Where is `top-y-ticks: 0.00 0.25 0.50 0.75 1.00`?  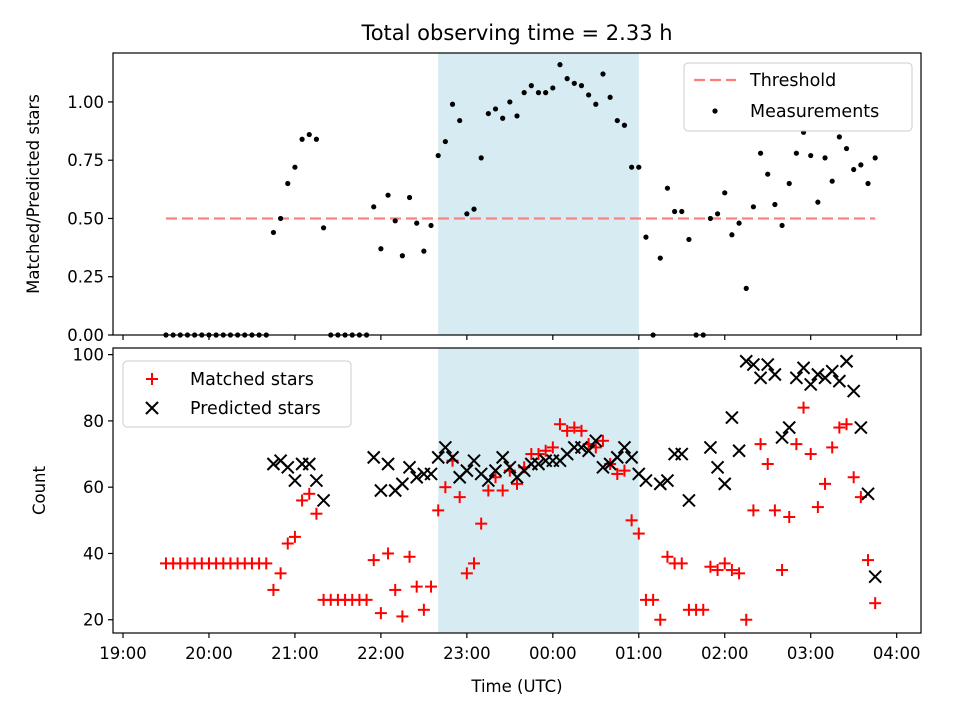 top-y-ticks: 0.00 0.25 0.50 0.75 1.00 is located at coordinates (90, 219).